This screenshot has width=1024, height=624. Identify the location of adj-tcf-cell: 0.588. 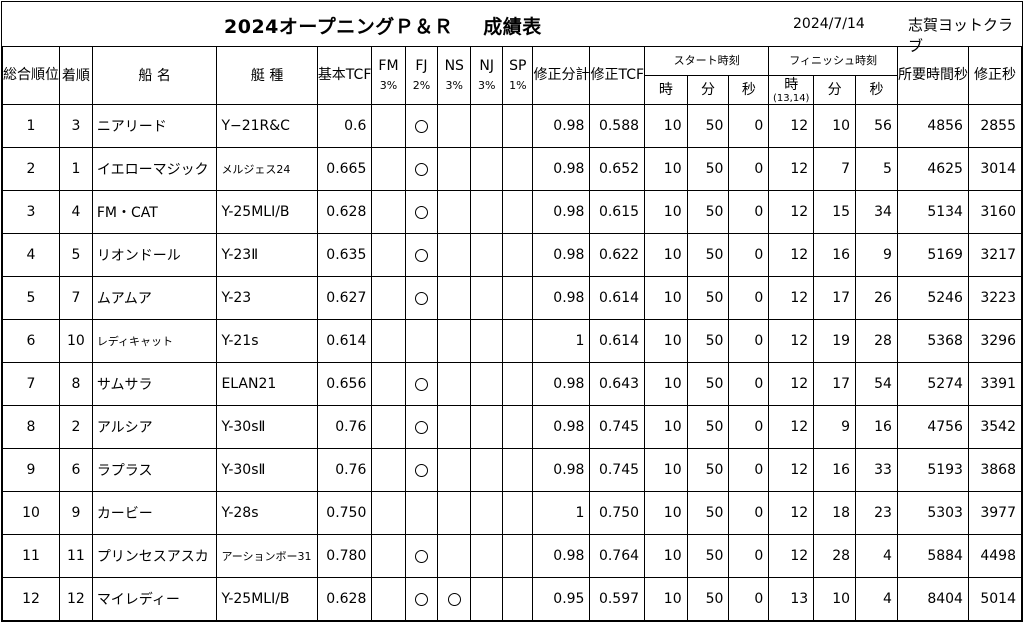
(617, 126).